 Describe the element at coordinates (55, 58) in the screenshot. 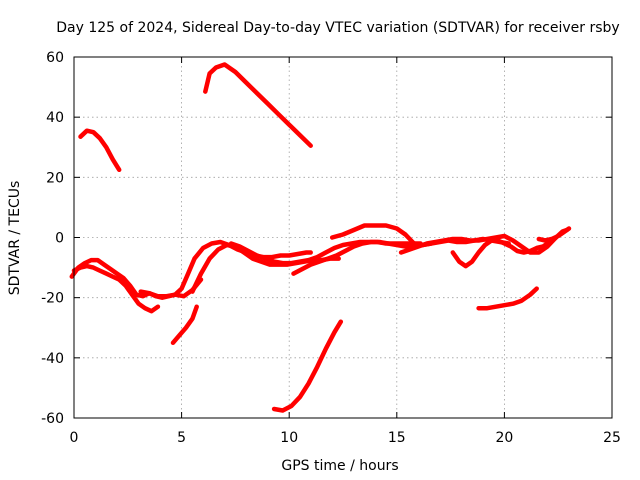

I see `y-tick-label: 60` at that location.